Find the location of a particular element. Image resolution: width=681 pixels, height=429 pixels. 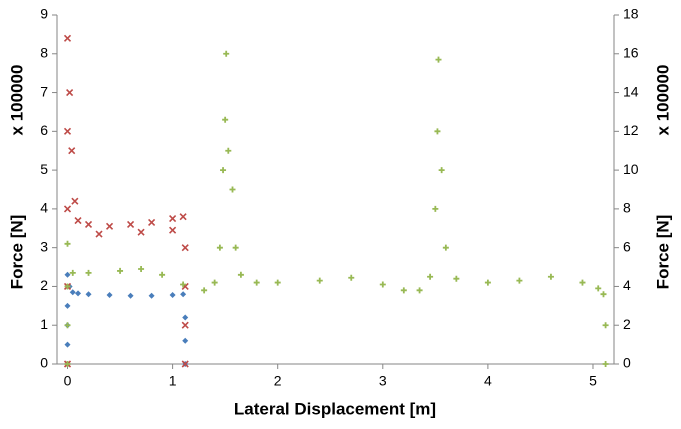

y-tick-label: 8 is located at coordinates (44, 52).